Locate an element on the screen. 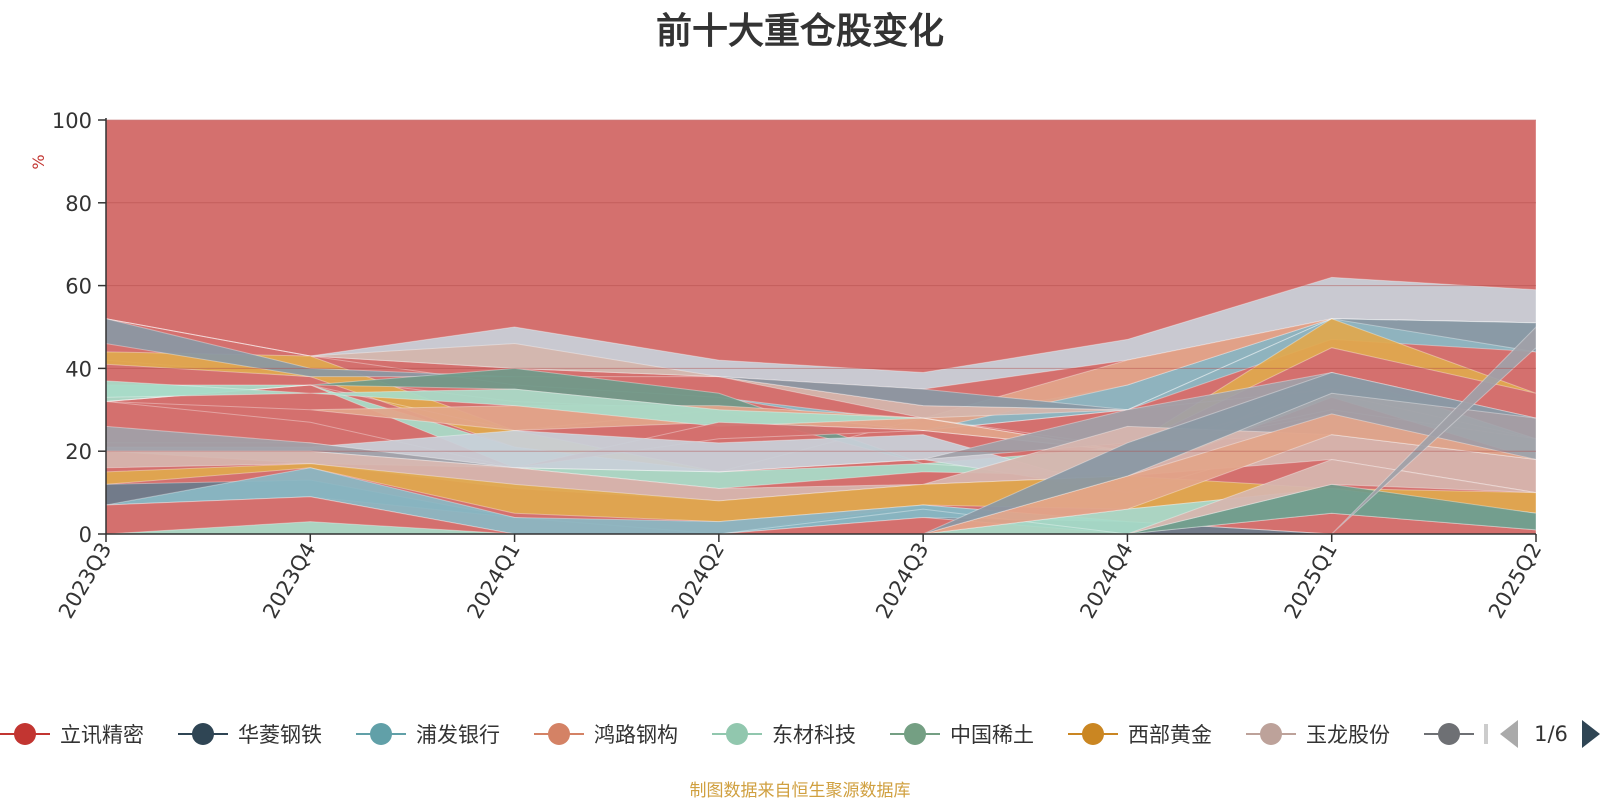  legend-label: 浦发银行 is located at coordinates (458, 735).